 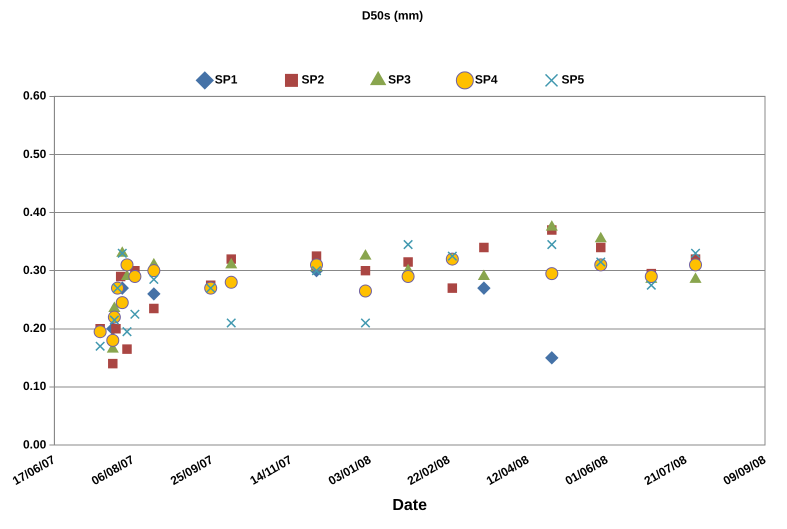 What do you see at coordinates (34, 328) in the screenshot?
I see `y-tick-label: 0.20` at bounding box center [34, 328].